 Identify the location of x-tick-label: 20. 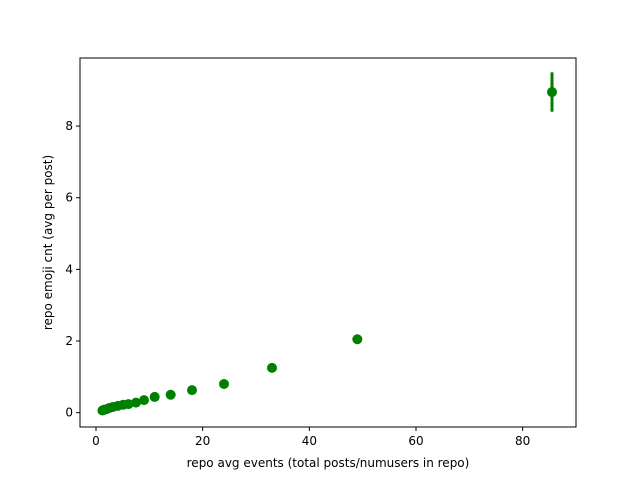
(202, 441).